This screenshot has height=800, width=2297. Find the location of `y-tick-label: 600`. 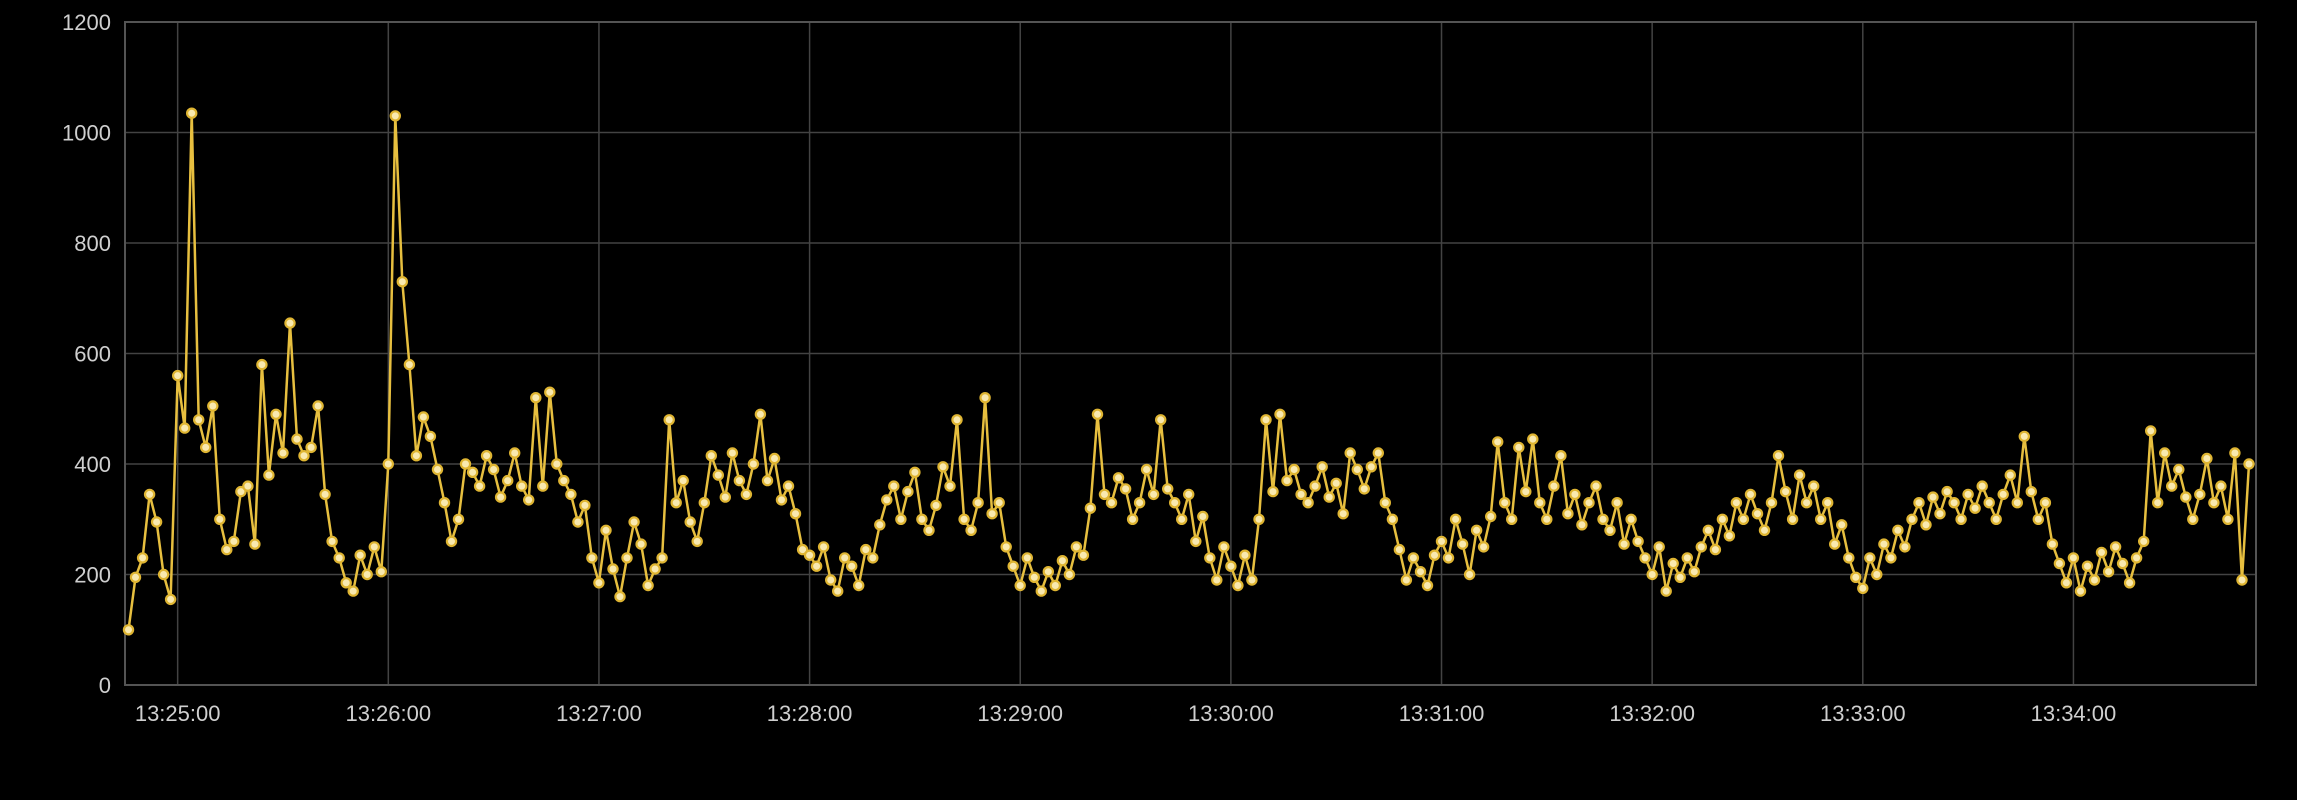

y-tick-label: 600 is located at coordinates (92, 354).